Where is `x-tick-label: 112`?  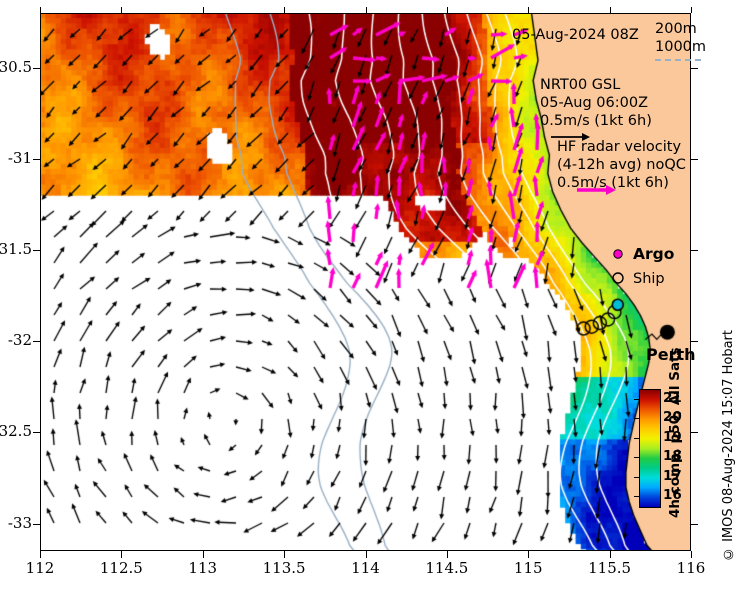 x-tick-label: 112 is located at coordinates (40, 568).